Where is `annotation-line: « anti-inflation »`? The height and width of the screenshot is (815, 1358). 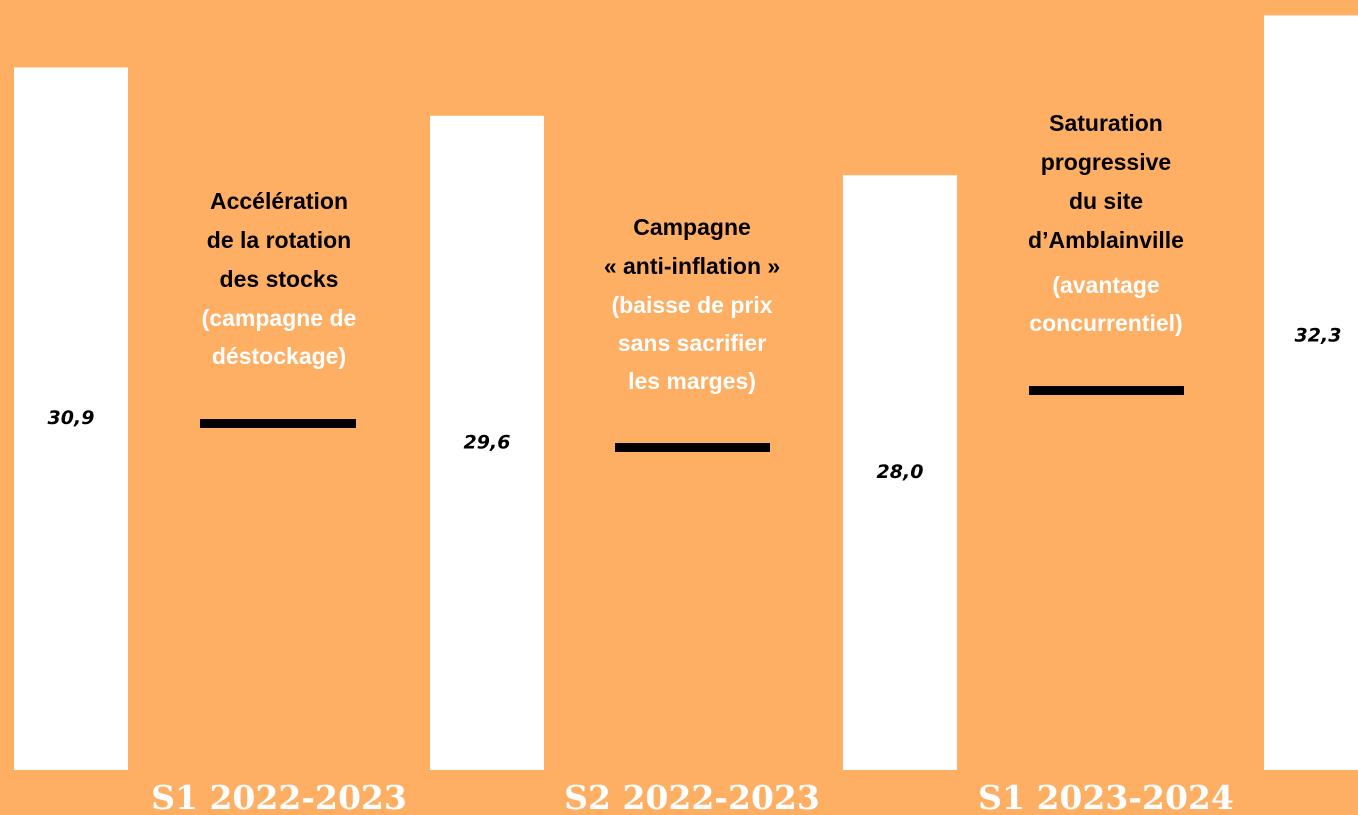
annotation-line: « anti-inflation » is located at coordinates (692, 266).